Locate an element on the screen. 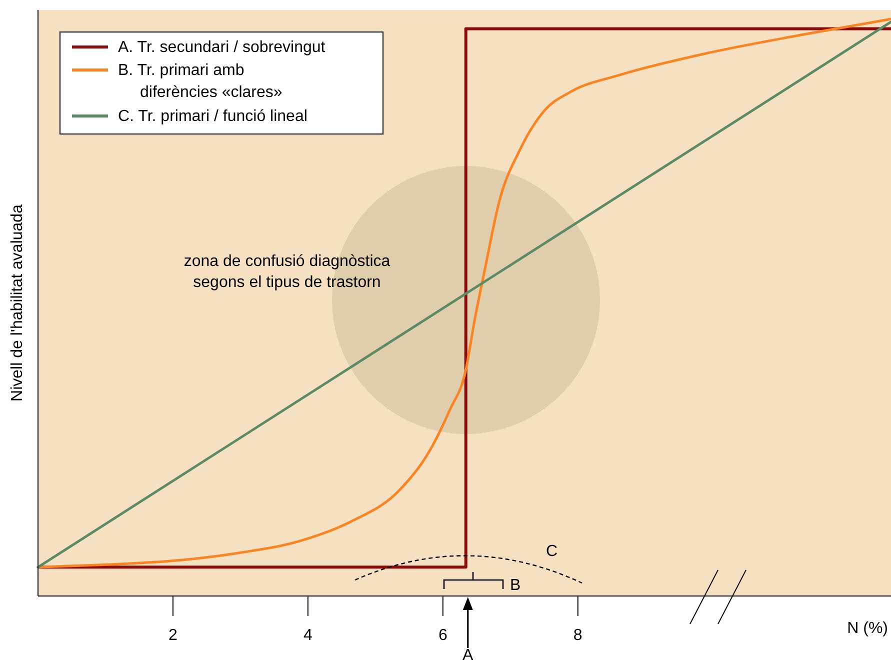 The width and height of the screenshot is (891, 668). legend-label: B. Tr. primari amb diferències «clares» is located at coordinates (200, 81).